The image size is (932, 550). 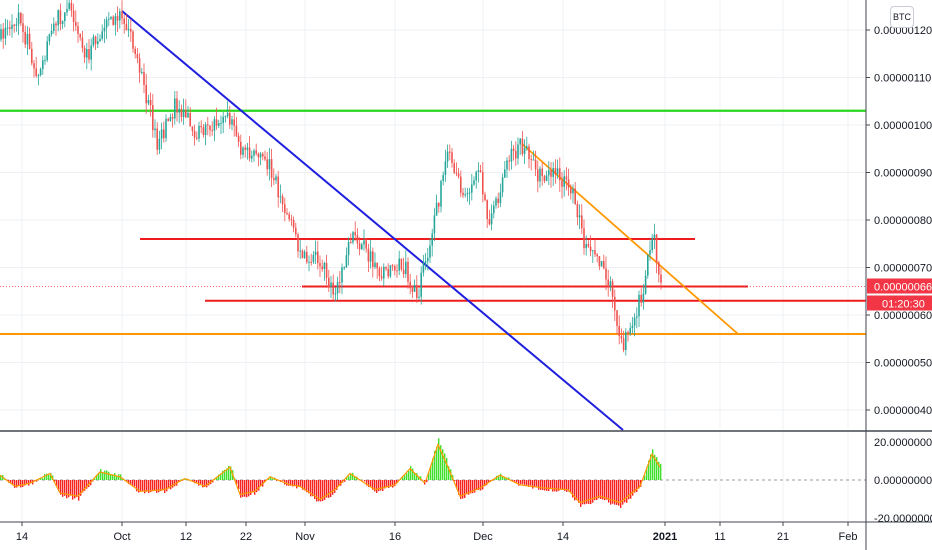 I want to click on price-tick-label: 0.00000060, so click(x=903, y=316).